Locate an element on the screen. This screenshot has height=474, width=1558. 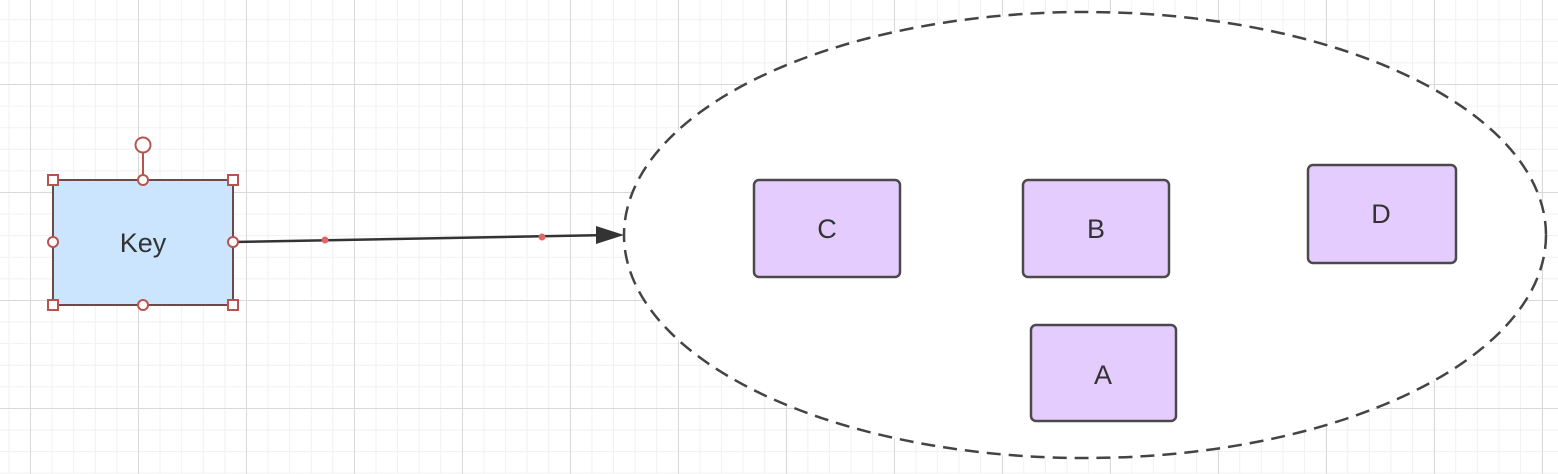
connect-handle-right is located at coordinates (233, 242).